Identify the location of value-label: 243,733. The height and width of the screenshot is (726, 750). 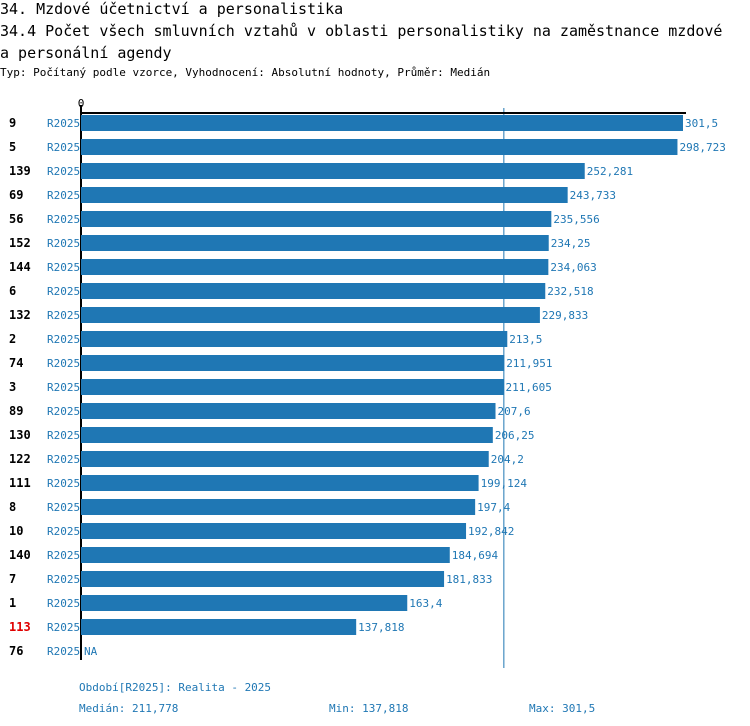
(593, 195).